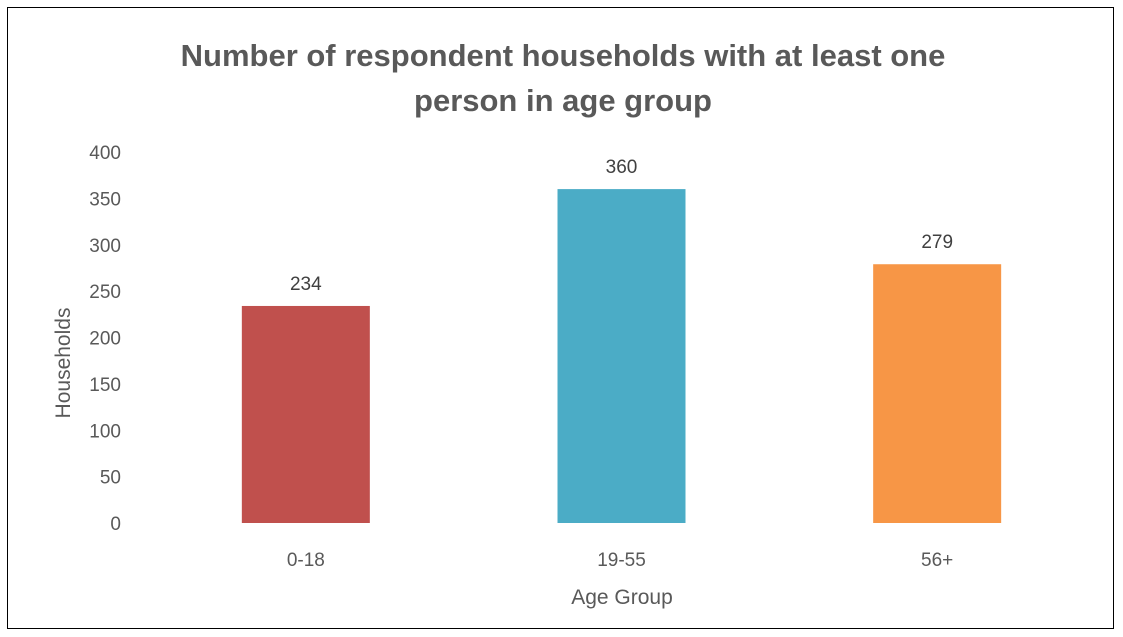  What do you see at coordinates (105, 385) in the screenshot?
I see `y-tick-label: 150` at bounding box center [105, 385].